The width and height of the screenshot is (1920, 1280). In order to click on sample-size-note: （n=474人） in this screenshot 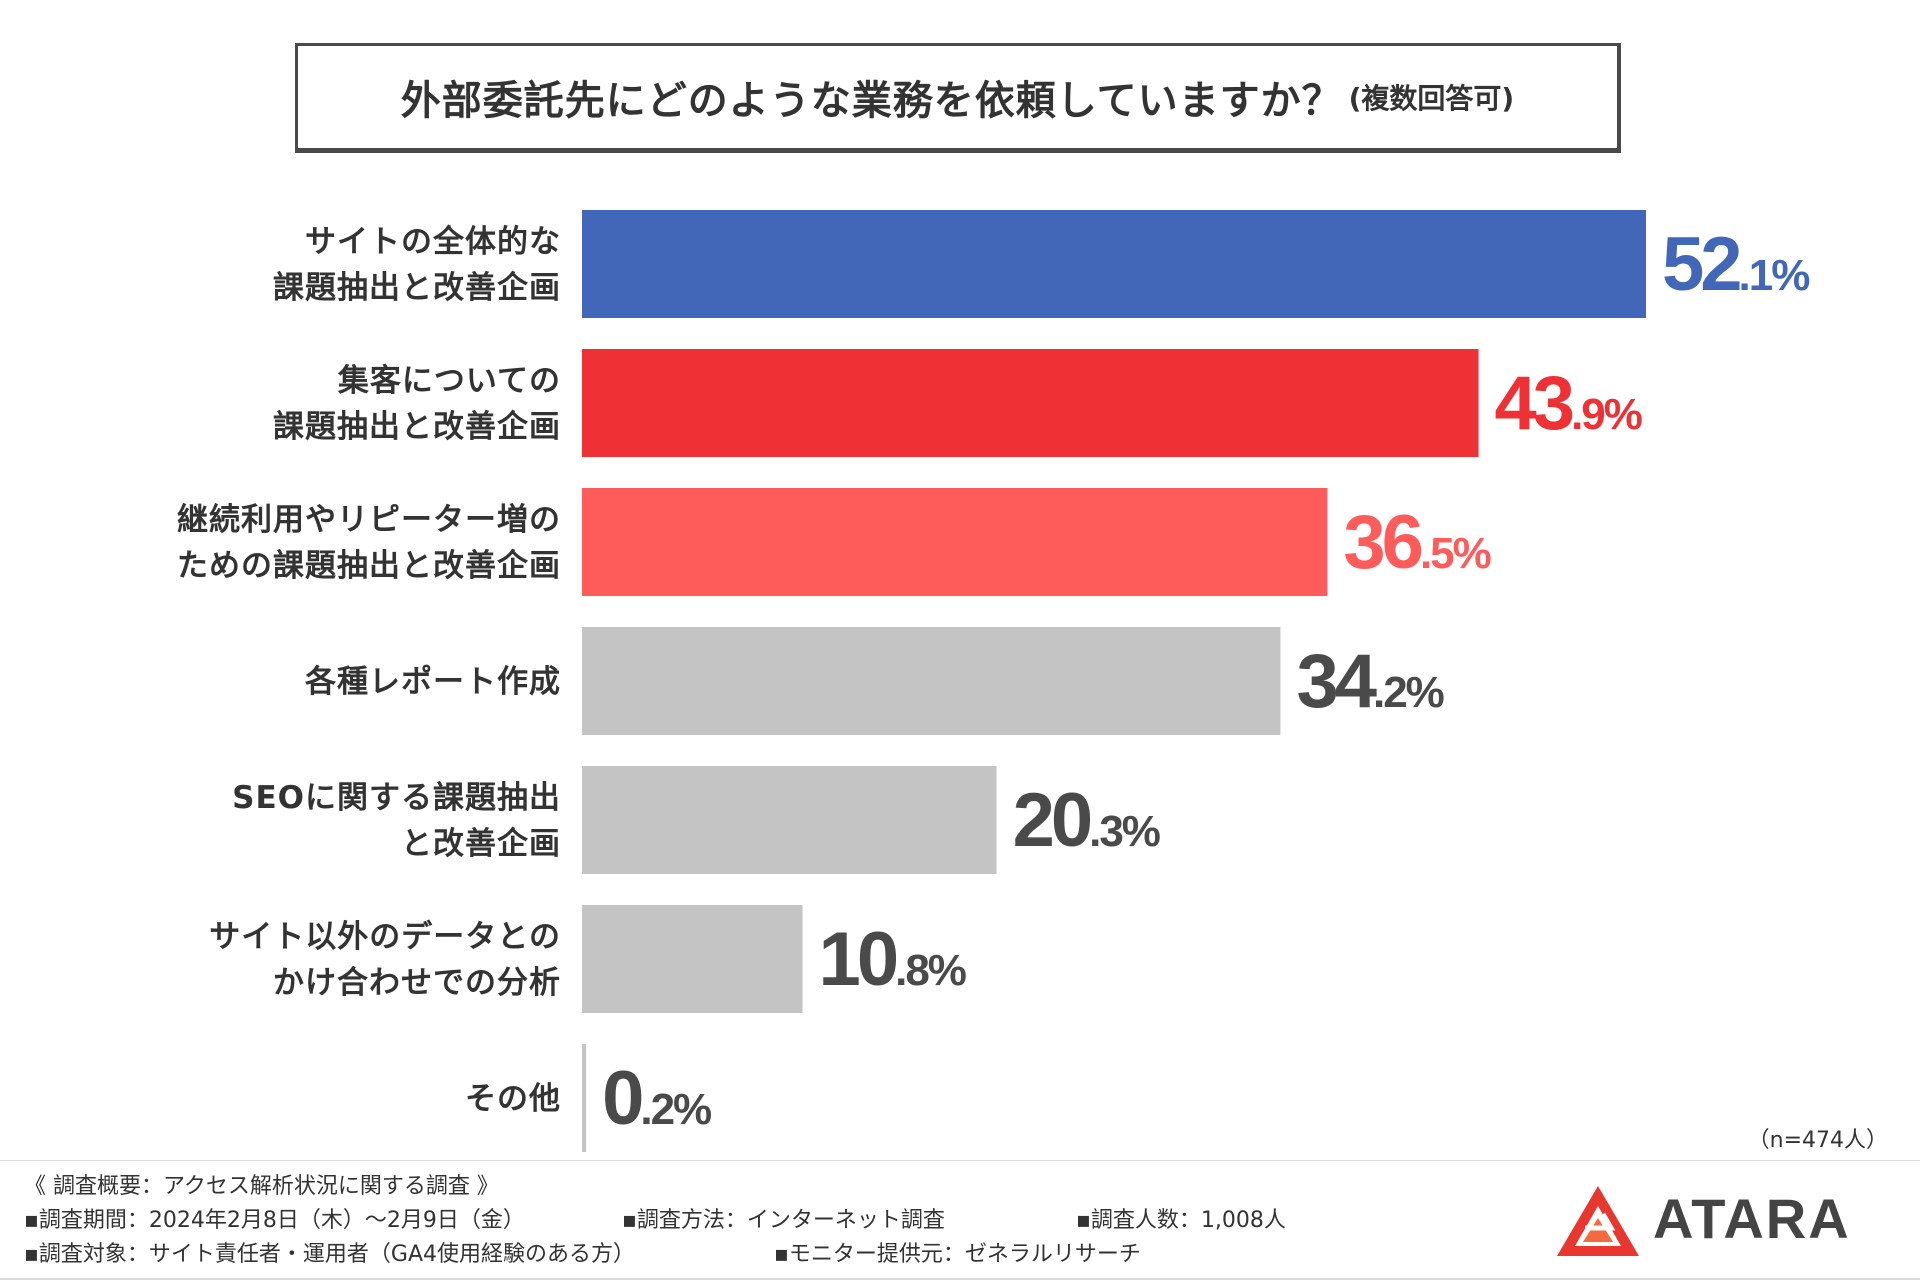, I will do `click(1817, 1140)`.